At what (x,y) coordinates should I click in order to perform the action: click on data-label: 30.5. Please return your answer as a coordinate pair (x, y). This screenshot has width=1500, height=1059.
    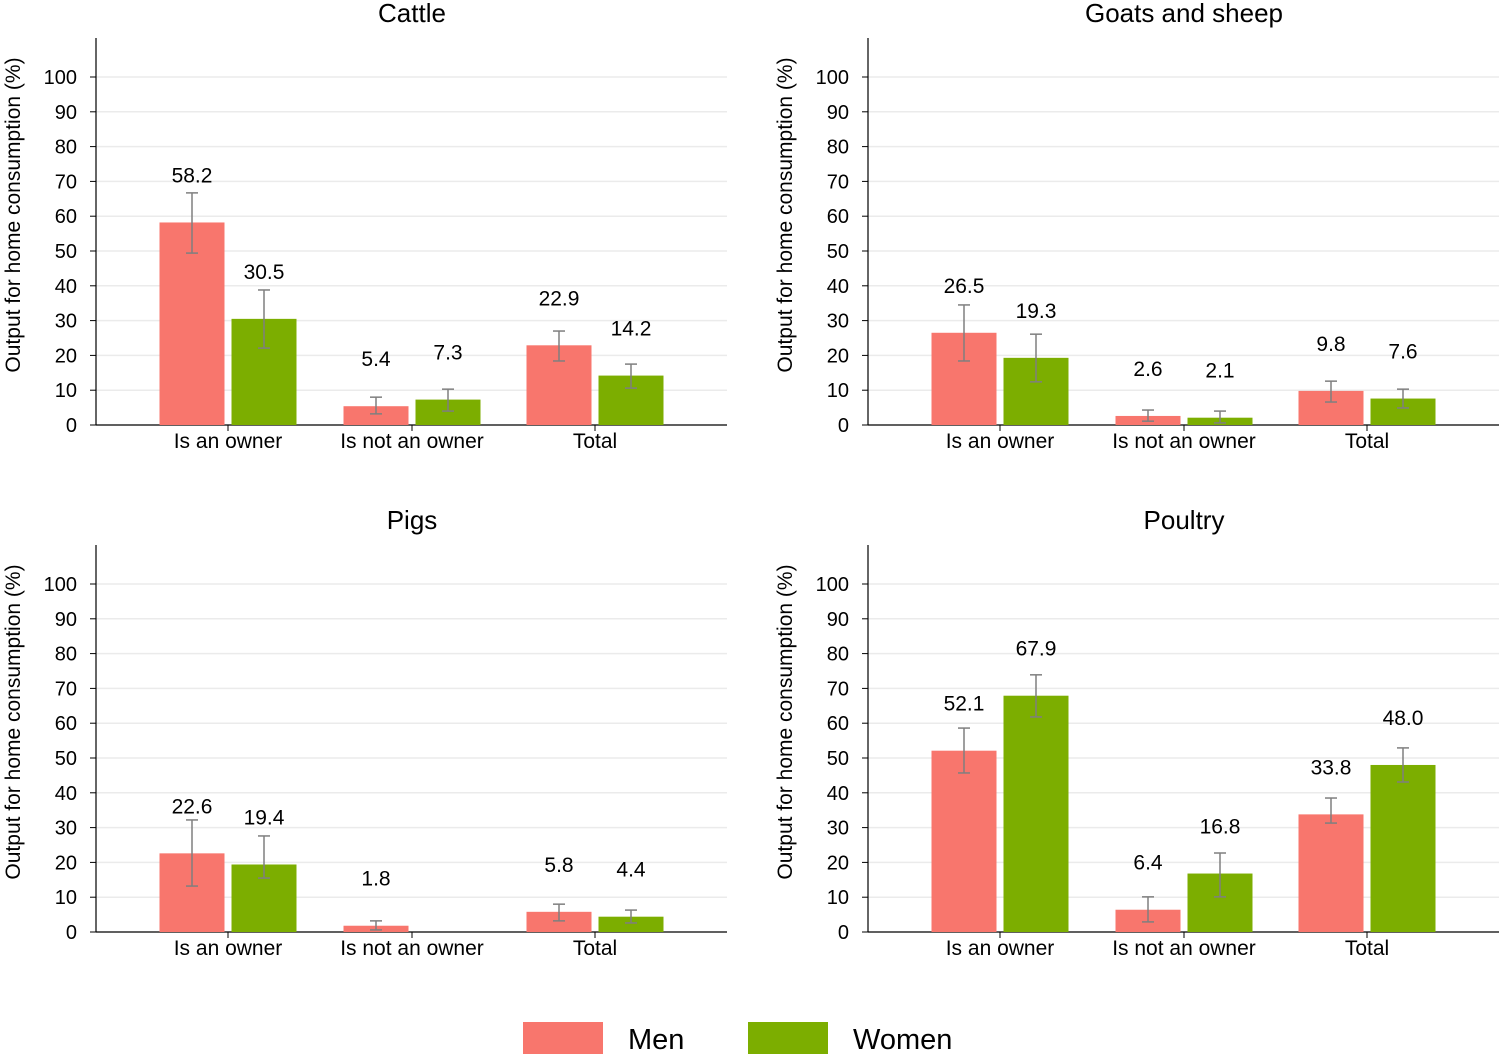
    Looking at the image, I should click on (264, 272).